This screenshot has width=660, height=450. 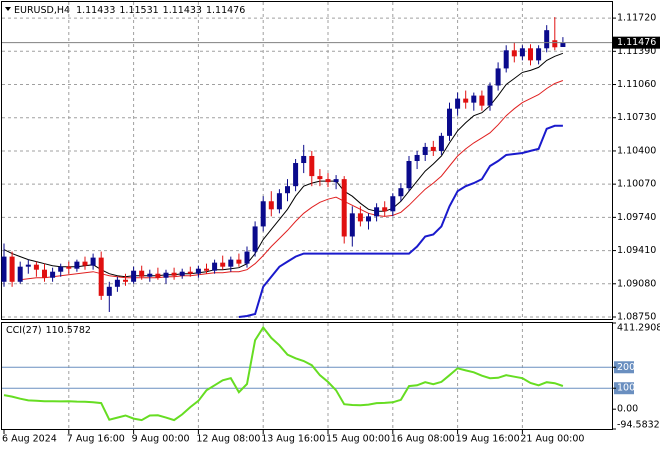 I want to click on y-tick-label: 0.00, so click(x=627, y=409).